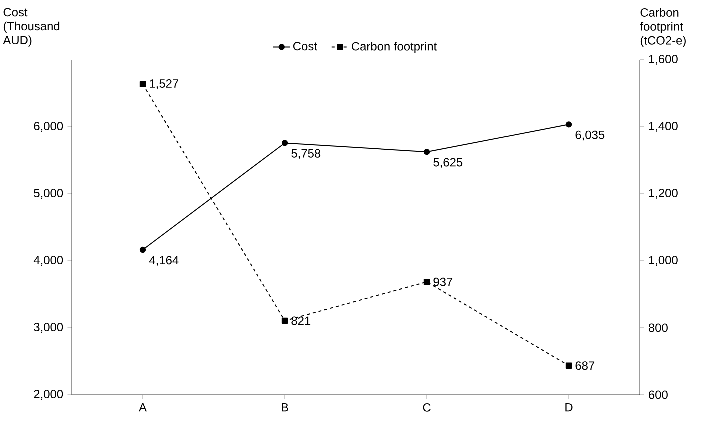 The image size is (717, 428). Describe the element at coordinates (585, 366) in the screenshot. I see `data-label: 687` at that location.